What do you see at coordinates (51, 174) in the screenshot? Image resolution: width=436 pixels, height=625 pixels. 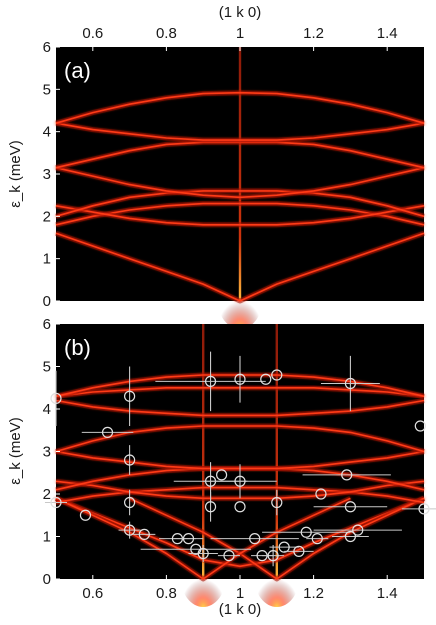 I see `panel-a-y-ticks: 0 1 2 3 4 5 6` at bounding box center [51, 174].